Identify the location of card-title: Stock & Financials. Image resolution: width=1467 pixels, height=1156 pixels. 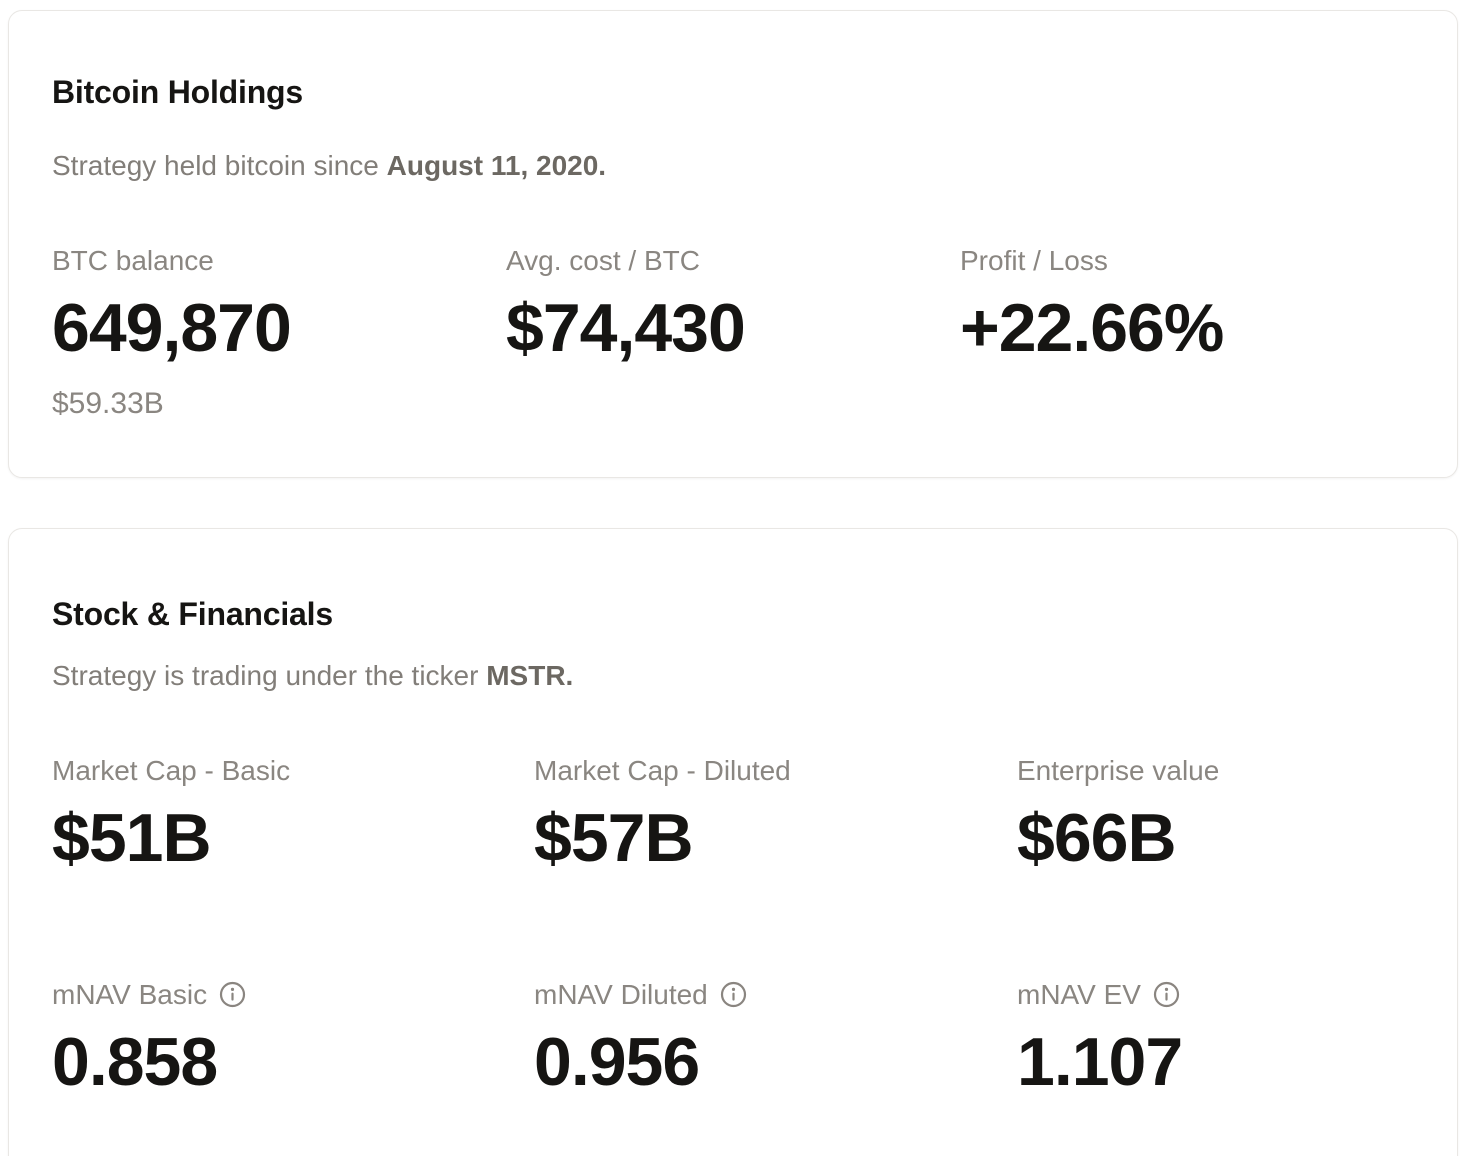
(192, 614).